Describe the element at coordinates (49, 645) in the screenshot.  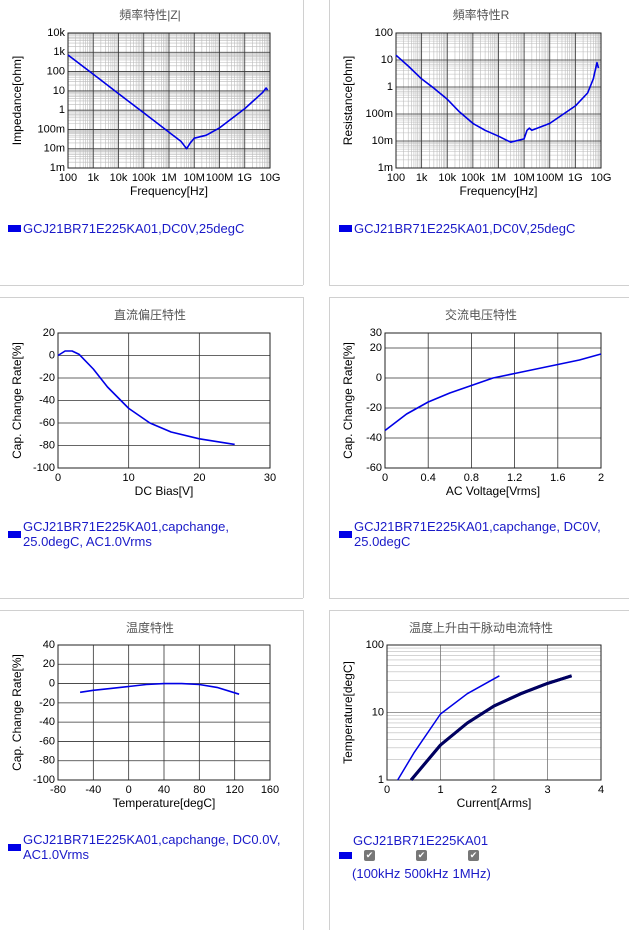
I see `y-tick-label: 40` at that location.